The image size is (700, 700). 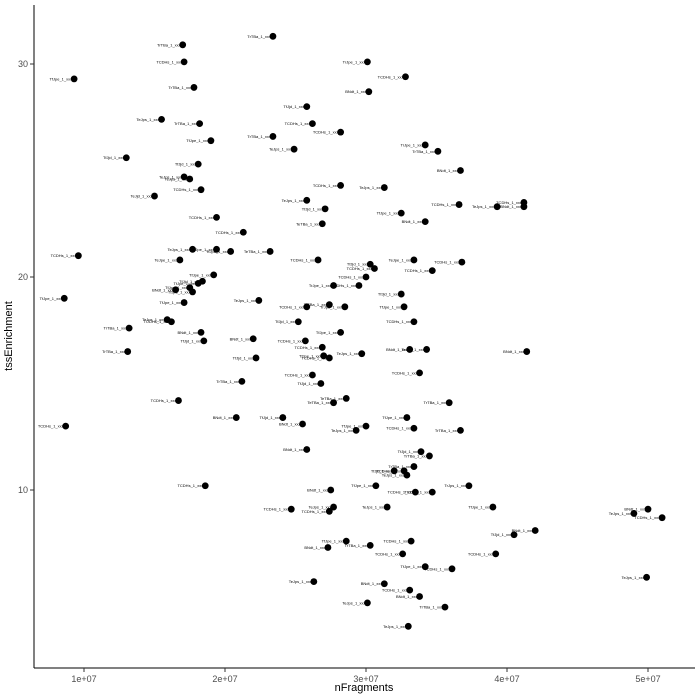 I want to click on point-label: TrTBa_1_xxx, so click(x=259, y=136).